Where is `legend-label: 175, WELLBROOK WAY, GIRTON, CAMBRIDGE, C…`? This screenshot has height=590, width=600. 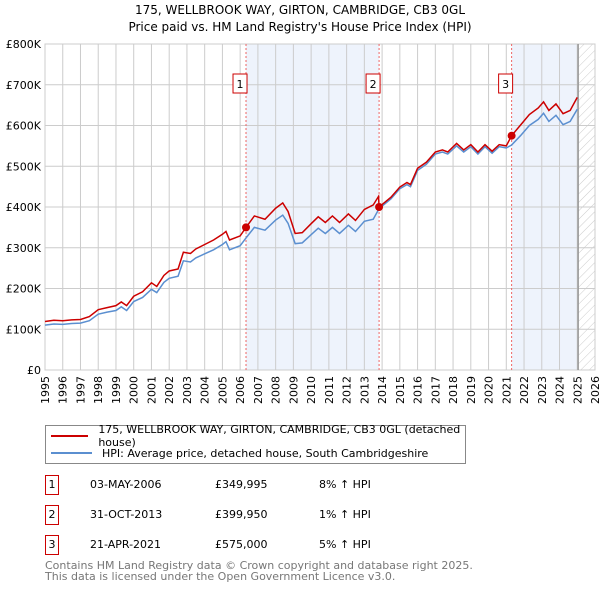
legend-label: 175, WELLBROOK WAY, GIRTON, CAMBRIDGE, C… is located at coordinates (279, 436).